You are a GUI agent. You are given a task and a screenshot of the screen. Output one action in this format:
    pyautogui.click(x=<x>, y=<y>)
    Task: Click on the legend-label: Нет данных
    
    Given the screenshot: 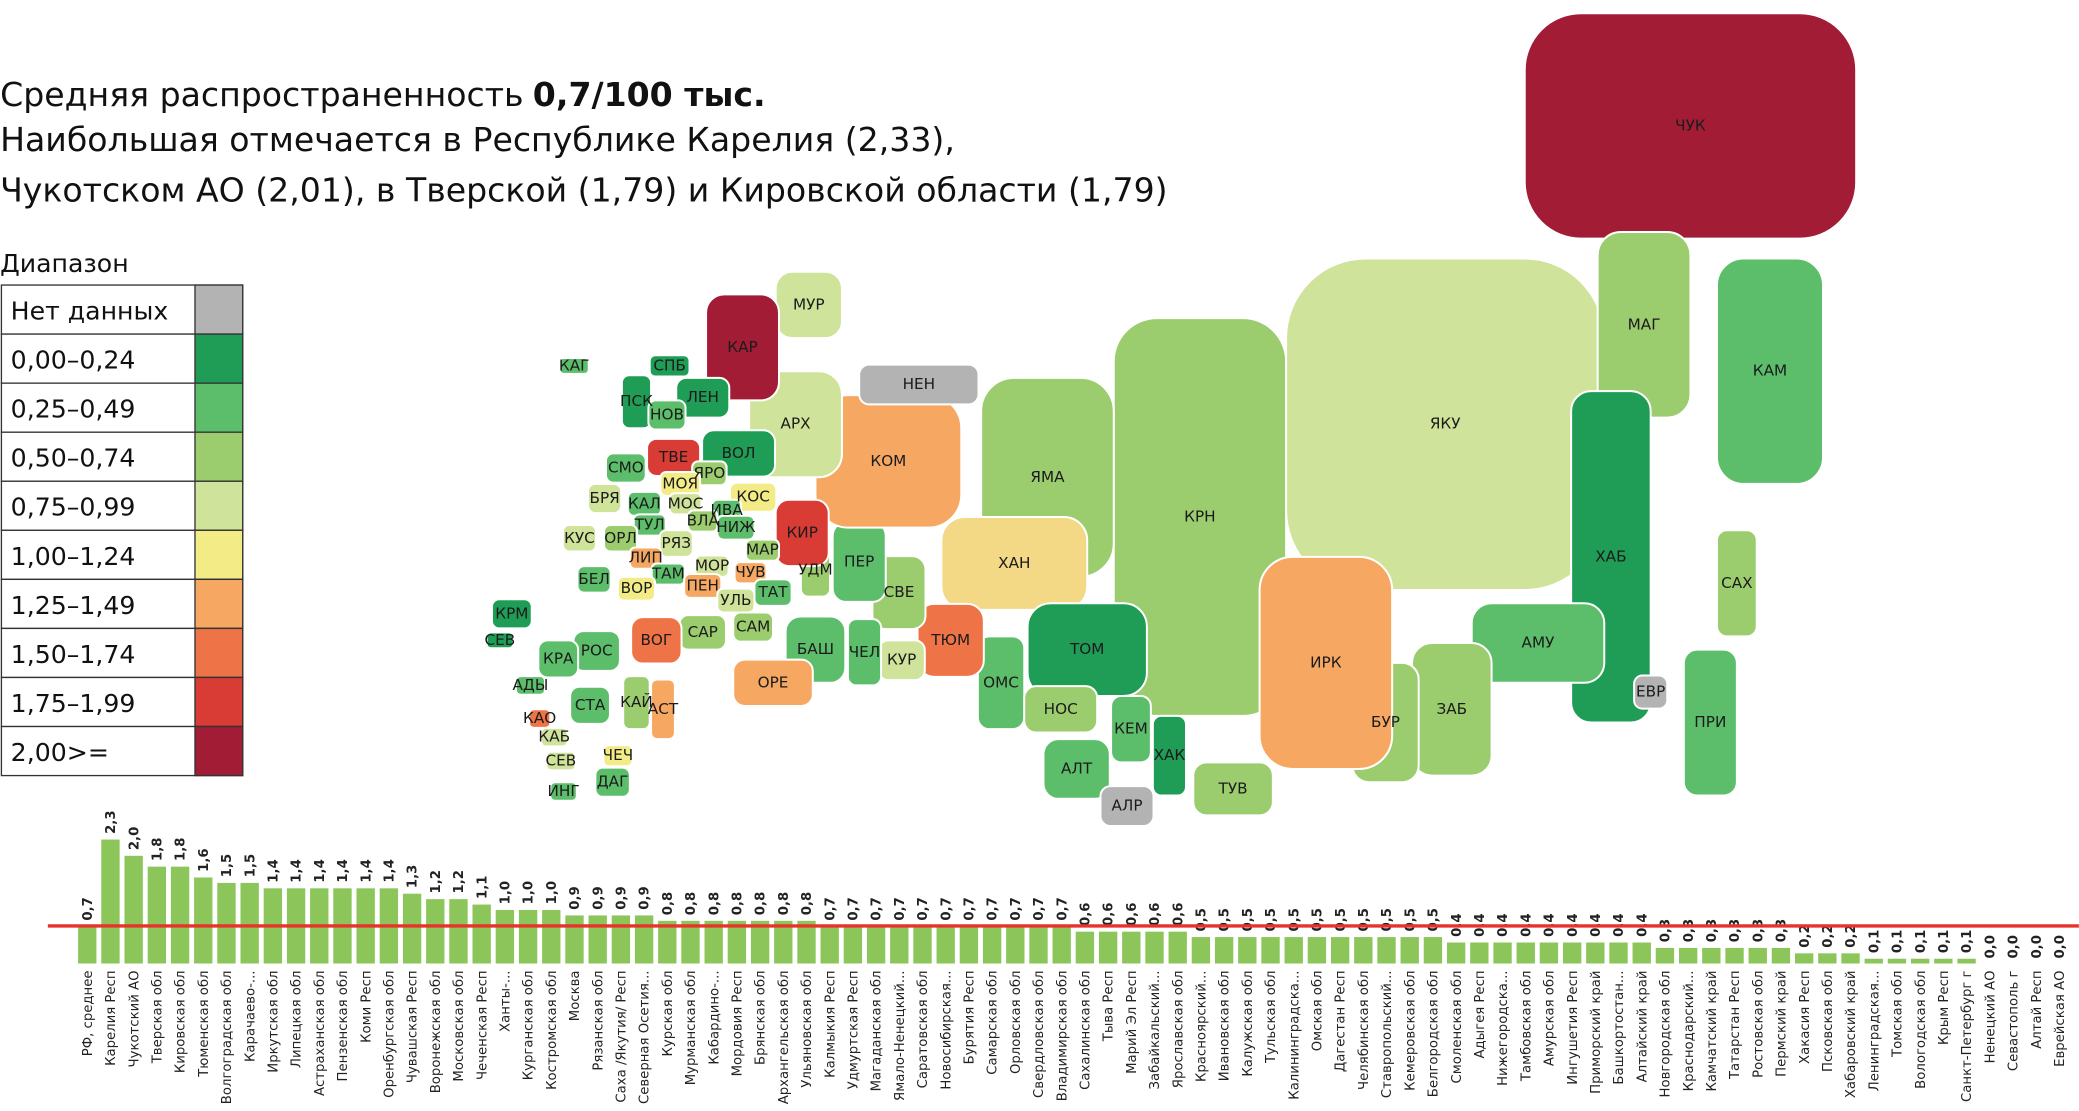 What is the action you would take?
    pyautogui.click(x=90, y=311)
    